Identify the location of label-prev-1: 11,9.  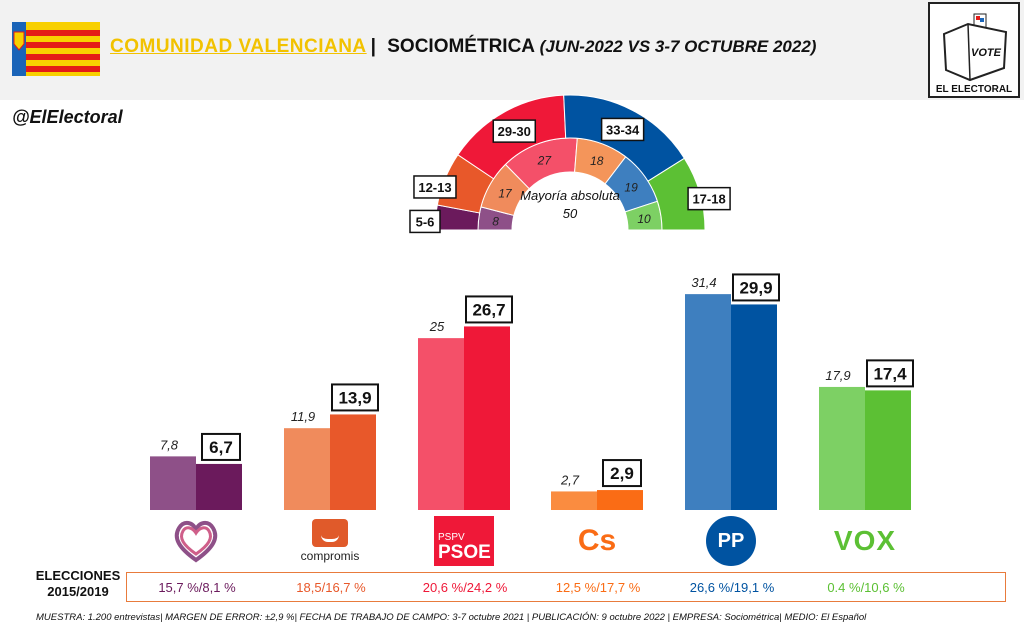
(303, 416).